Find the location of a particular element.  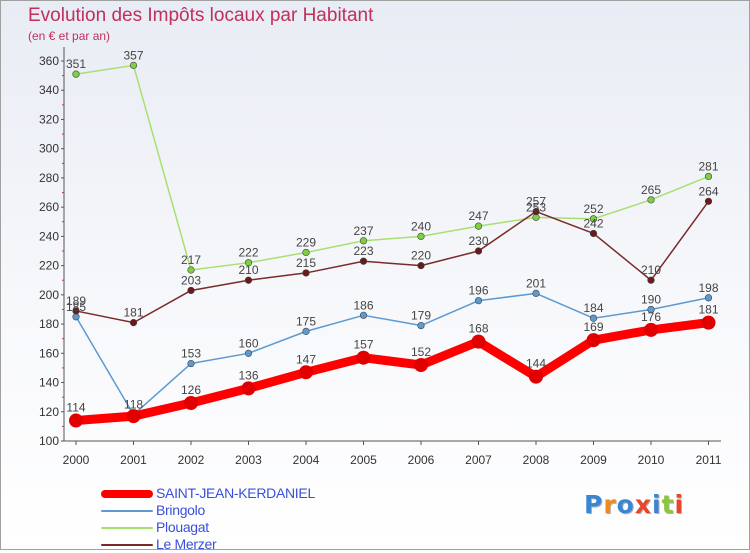

chart-subtitle: (en € et par an) is located at coordinates (69, 36).